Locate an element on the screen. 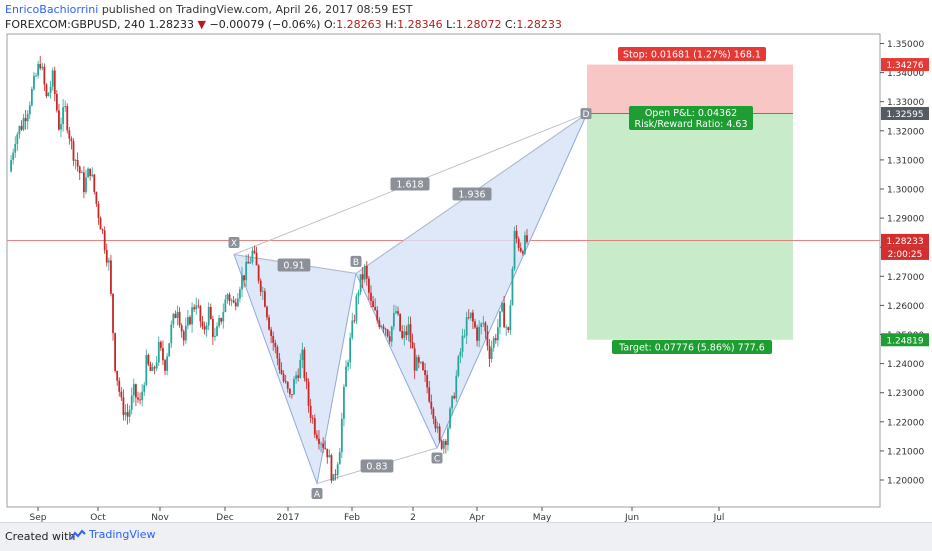  tradingview-link: TradingView is located at coordinates (112, 534).